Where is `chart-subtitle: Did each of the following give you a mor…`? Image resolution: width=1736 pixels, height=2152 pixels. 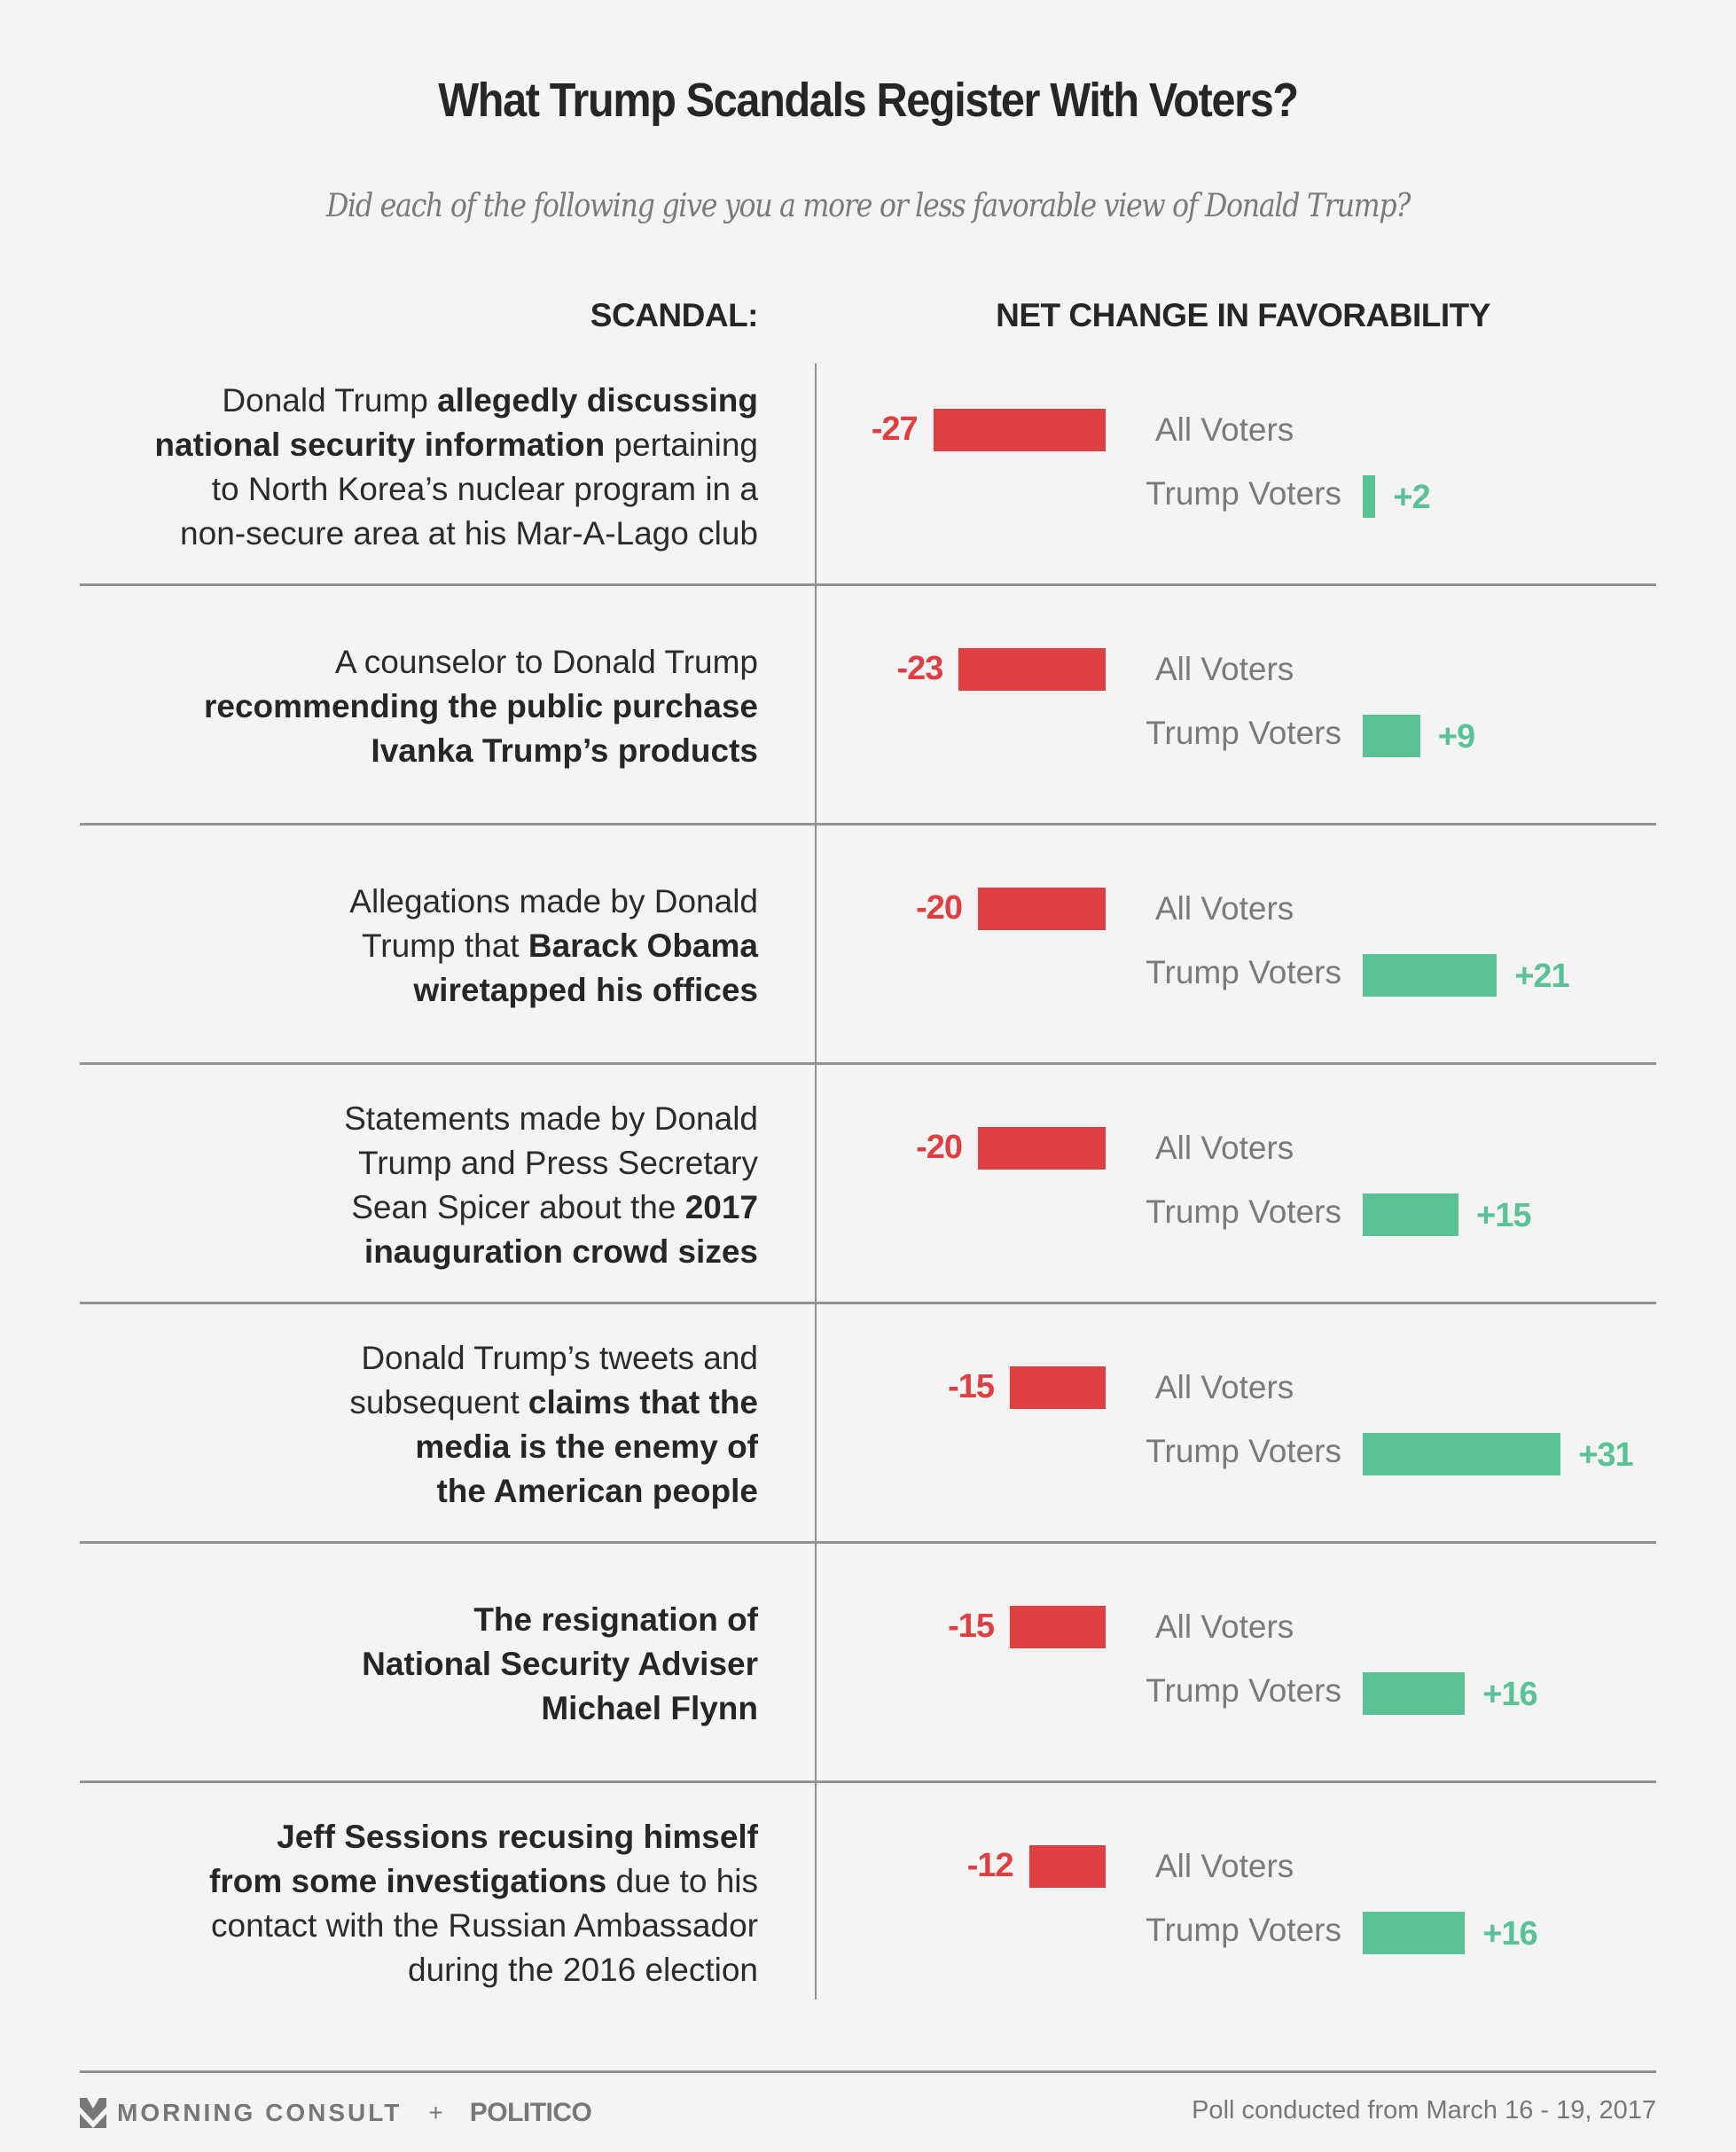 chart-subtitle: Did each of the following give you a mor… is located at coordinates (868, 206).